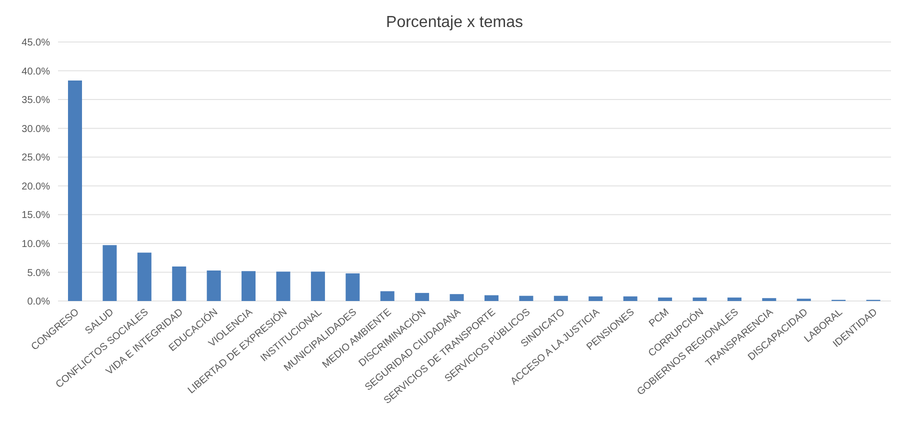 The image size is (909, 421). Describe the element at coordinates (36, 158) in the screenshot. I see `y-tick-label: 25.0%` at that location.